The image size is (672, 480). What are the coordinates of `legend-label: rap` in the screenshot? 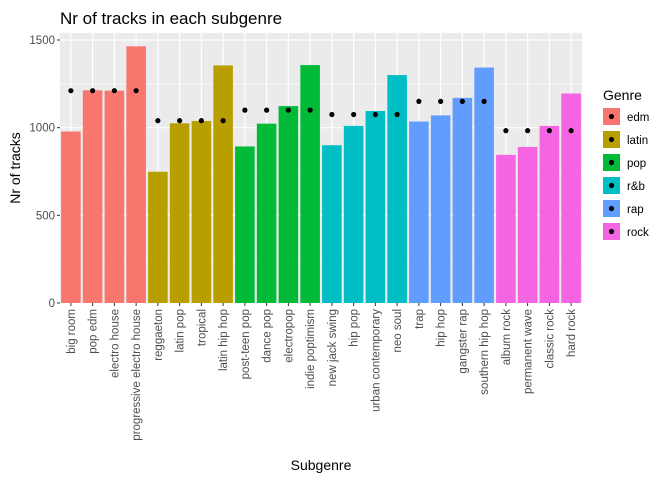 It's located at (635, 210).